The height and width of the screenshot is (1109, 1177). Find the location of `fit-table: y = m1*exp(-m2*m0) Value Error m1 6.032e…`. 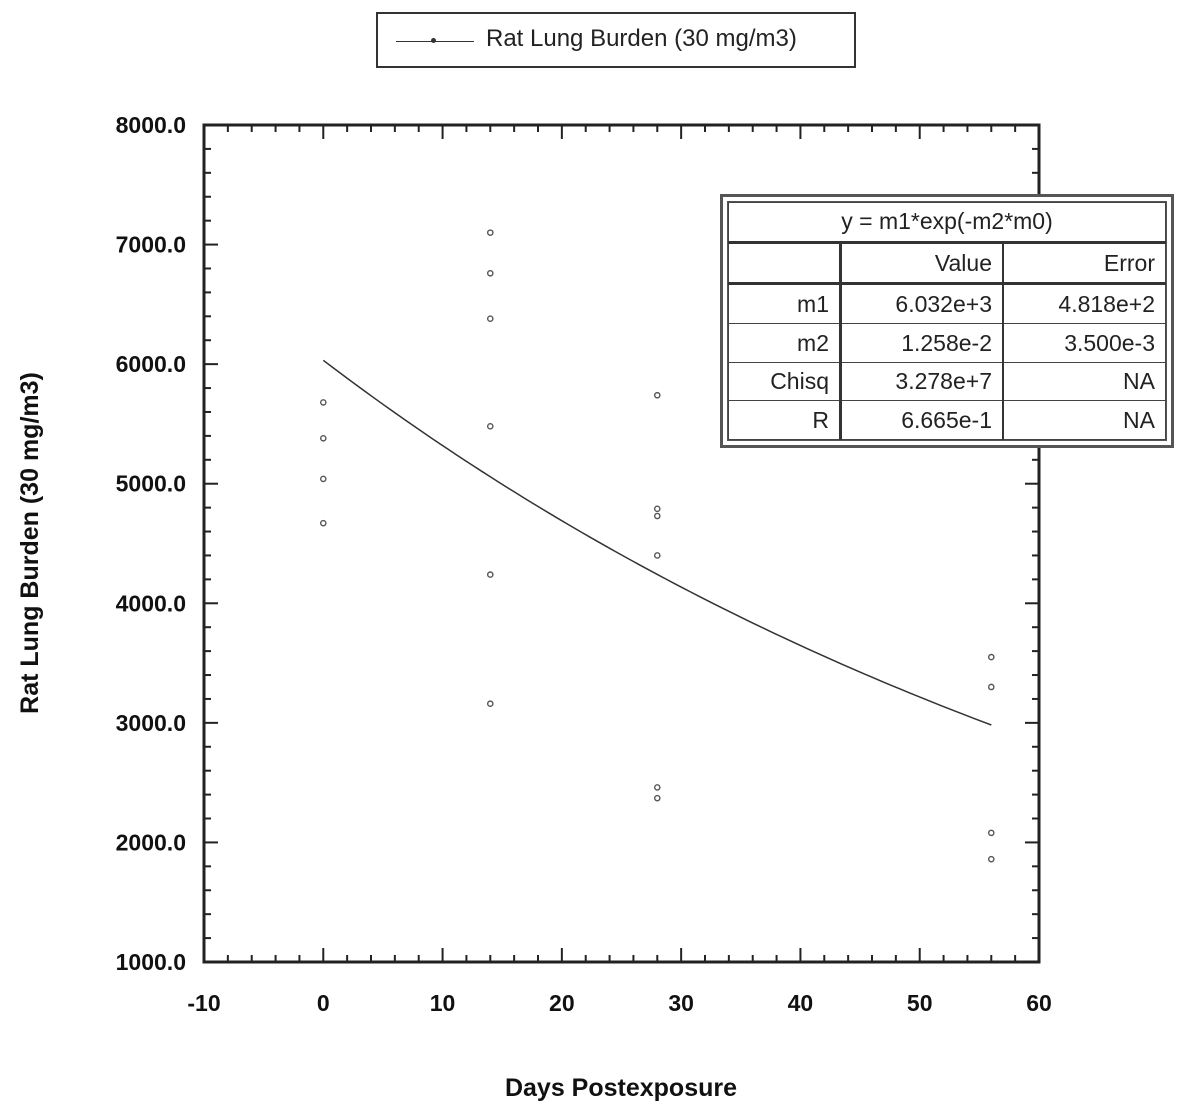

fit-table: y = m1*exp(-m2*m0) Value Error m1 6.032e… is located at coordinates (947, 321).